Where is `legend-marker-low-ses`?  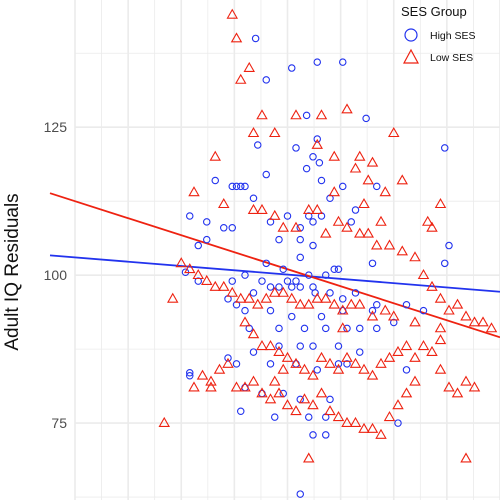
legend-marker-low-ses is located at coordinates (411, 56).